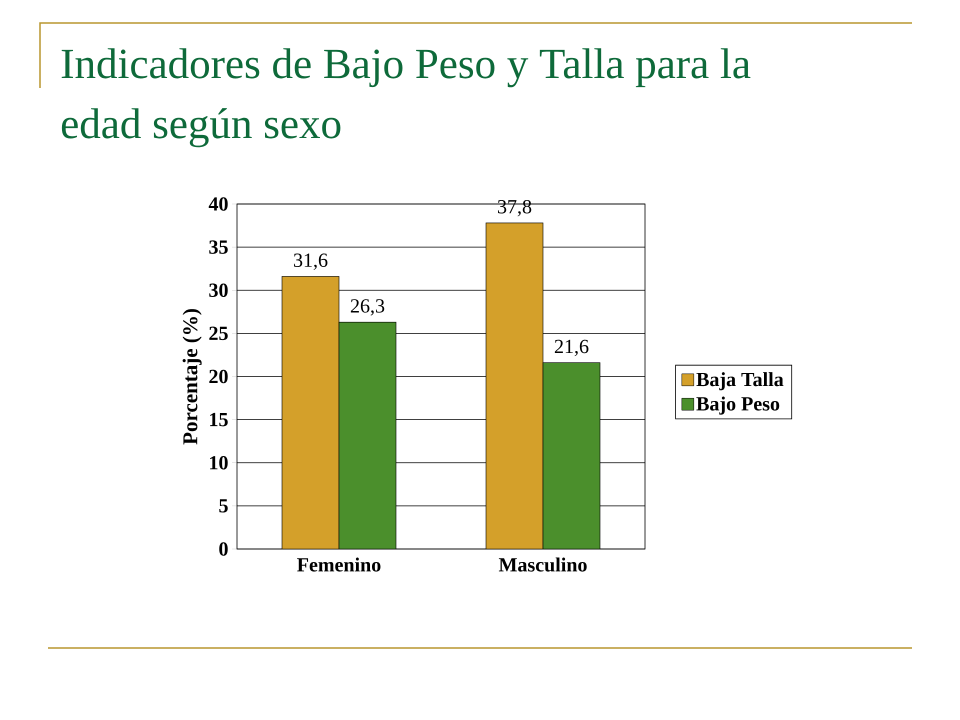  What do you see at coordinates (738, 405) in the screenshot?
I see `legend-label: Bajo Peso` at bounding box center [738, 405].